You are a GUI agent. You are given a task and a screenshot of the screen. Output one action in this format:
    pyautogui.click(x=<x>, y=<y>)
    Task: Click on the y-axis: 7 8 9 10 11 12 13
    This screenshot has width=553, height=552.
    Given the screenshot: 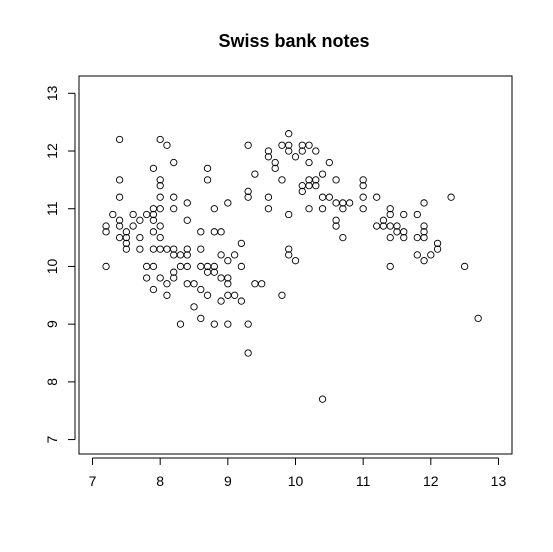 What is the action you would take?
    pyautogui.click(x=60, y=264)
    